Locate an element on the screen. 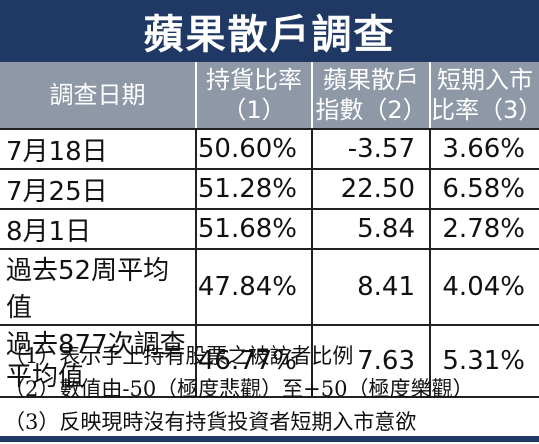 Image resolution: width=539 pixels, height=444 pixels. header-date: 調查日期 is located at coordinates (98, 96).